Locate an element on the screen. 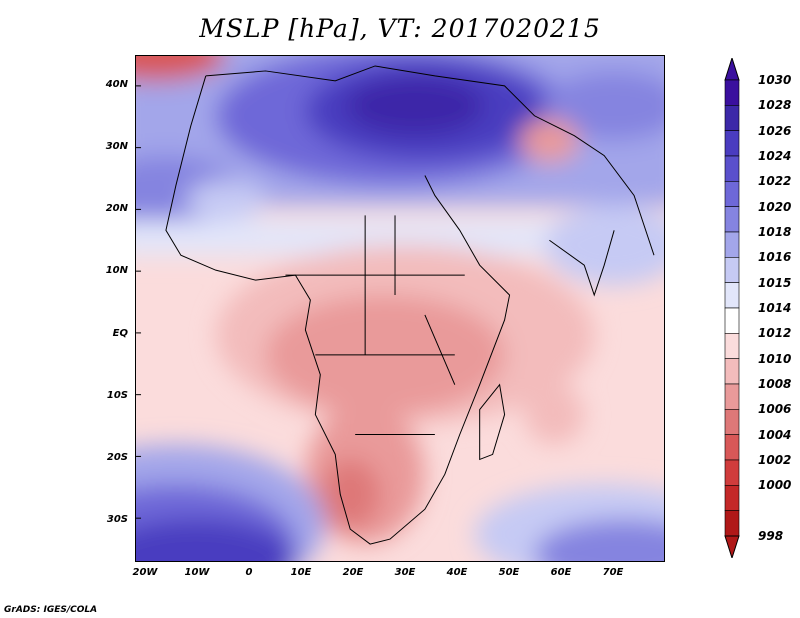 This screenshot has height=618, width=800. colorbar-label: 1026 is located at coordinates (775, 130).